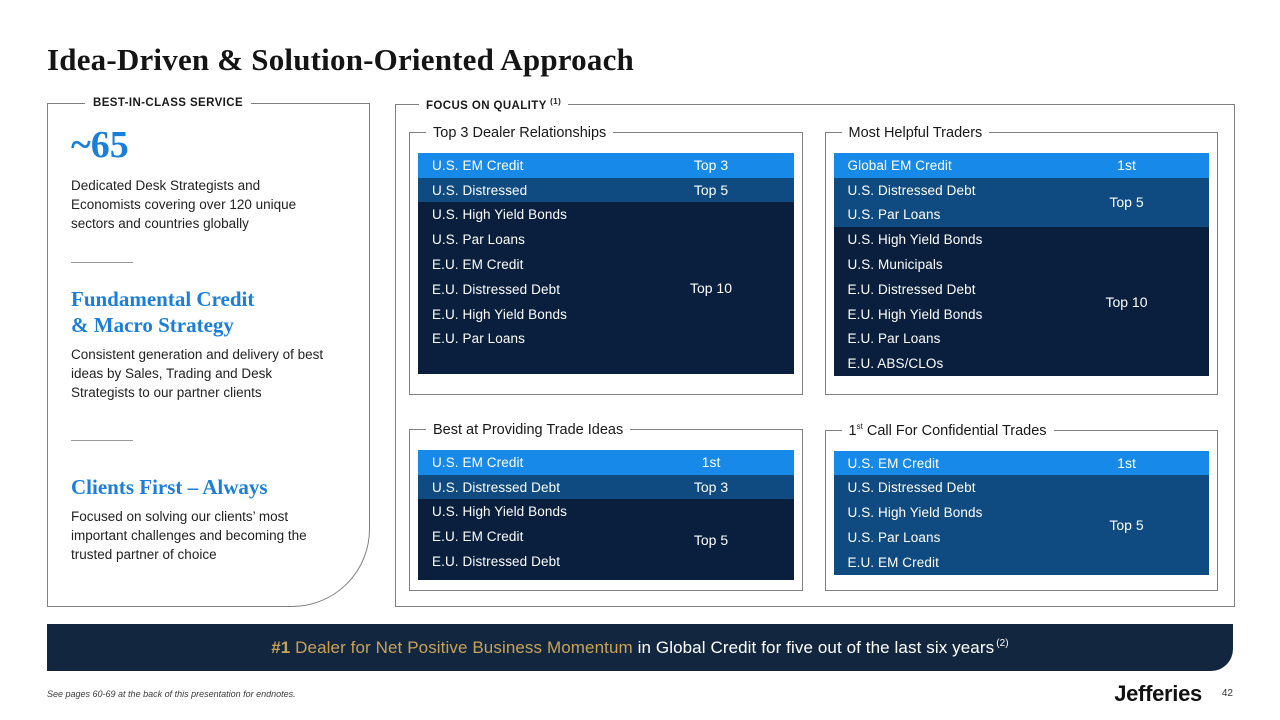 Image resolution: width=1280 pixels, height=720 pixels. Describe the element at coordinates (556, 101) in the screenshot. I see `endnote-ref-1: (1)` at that location.